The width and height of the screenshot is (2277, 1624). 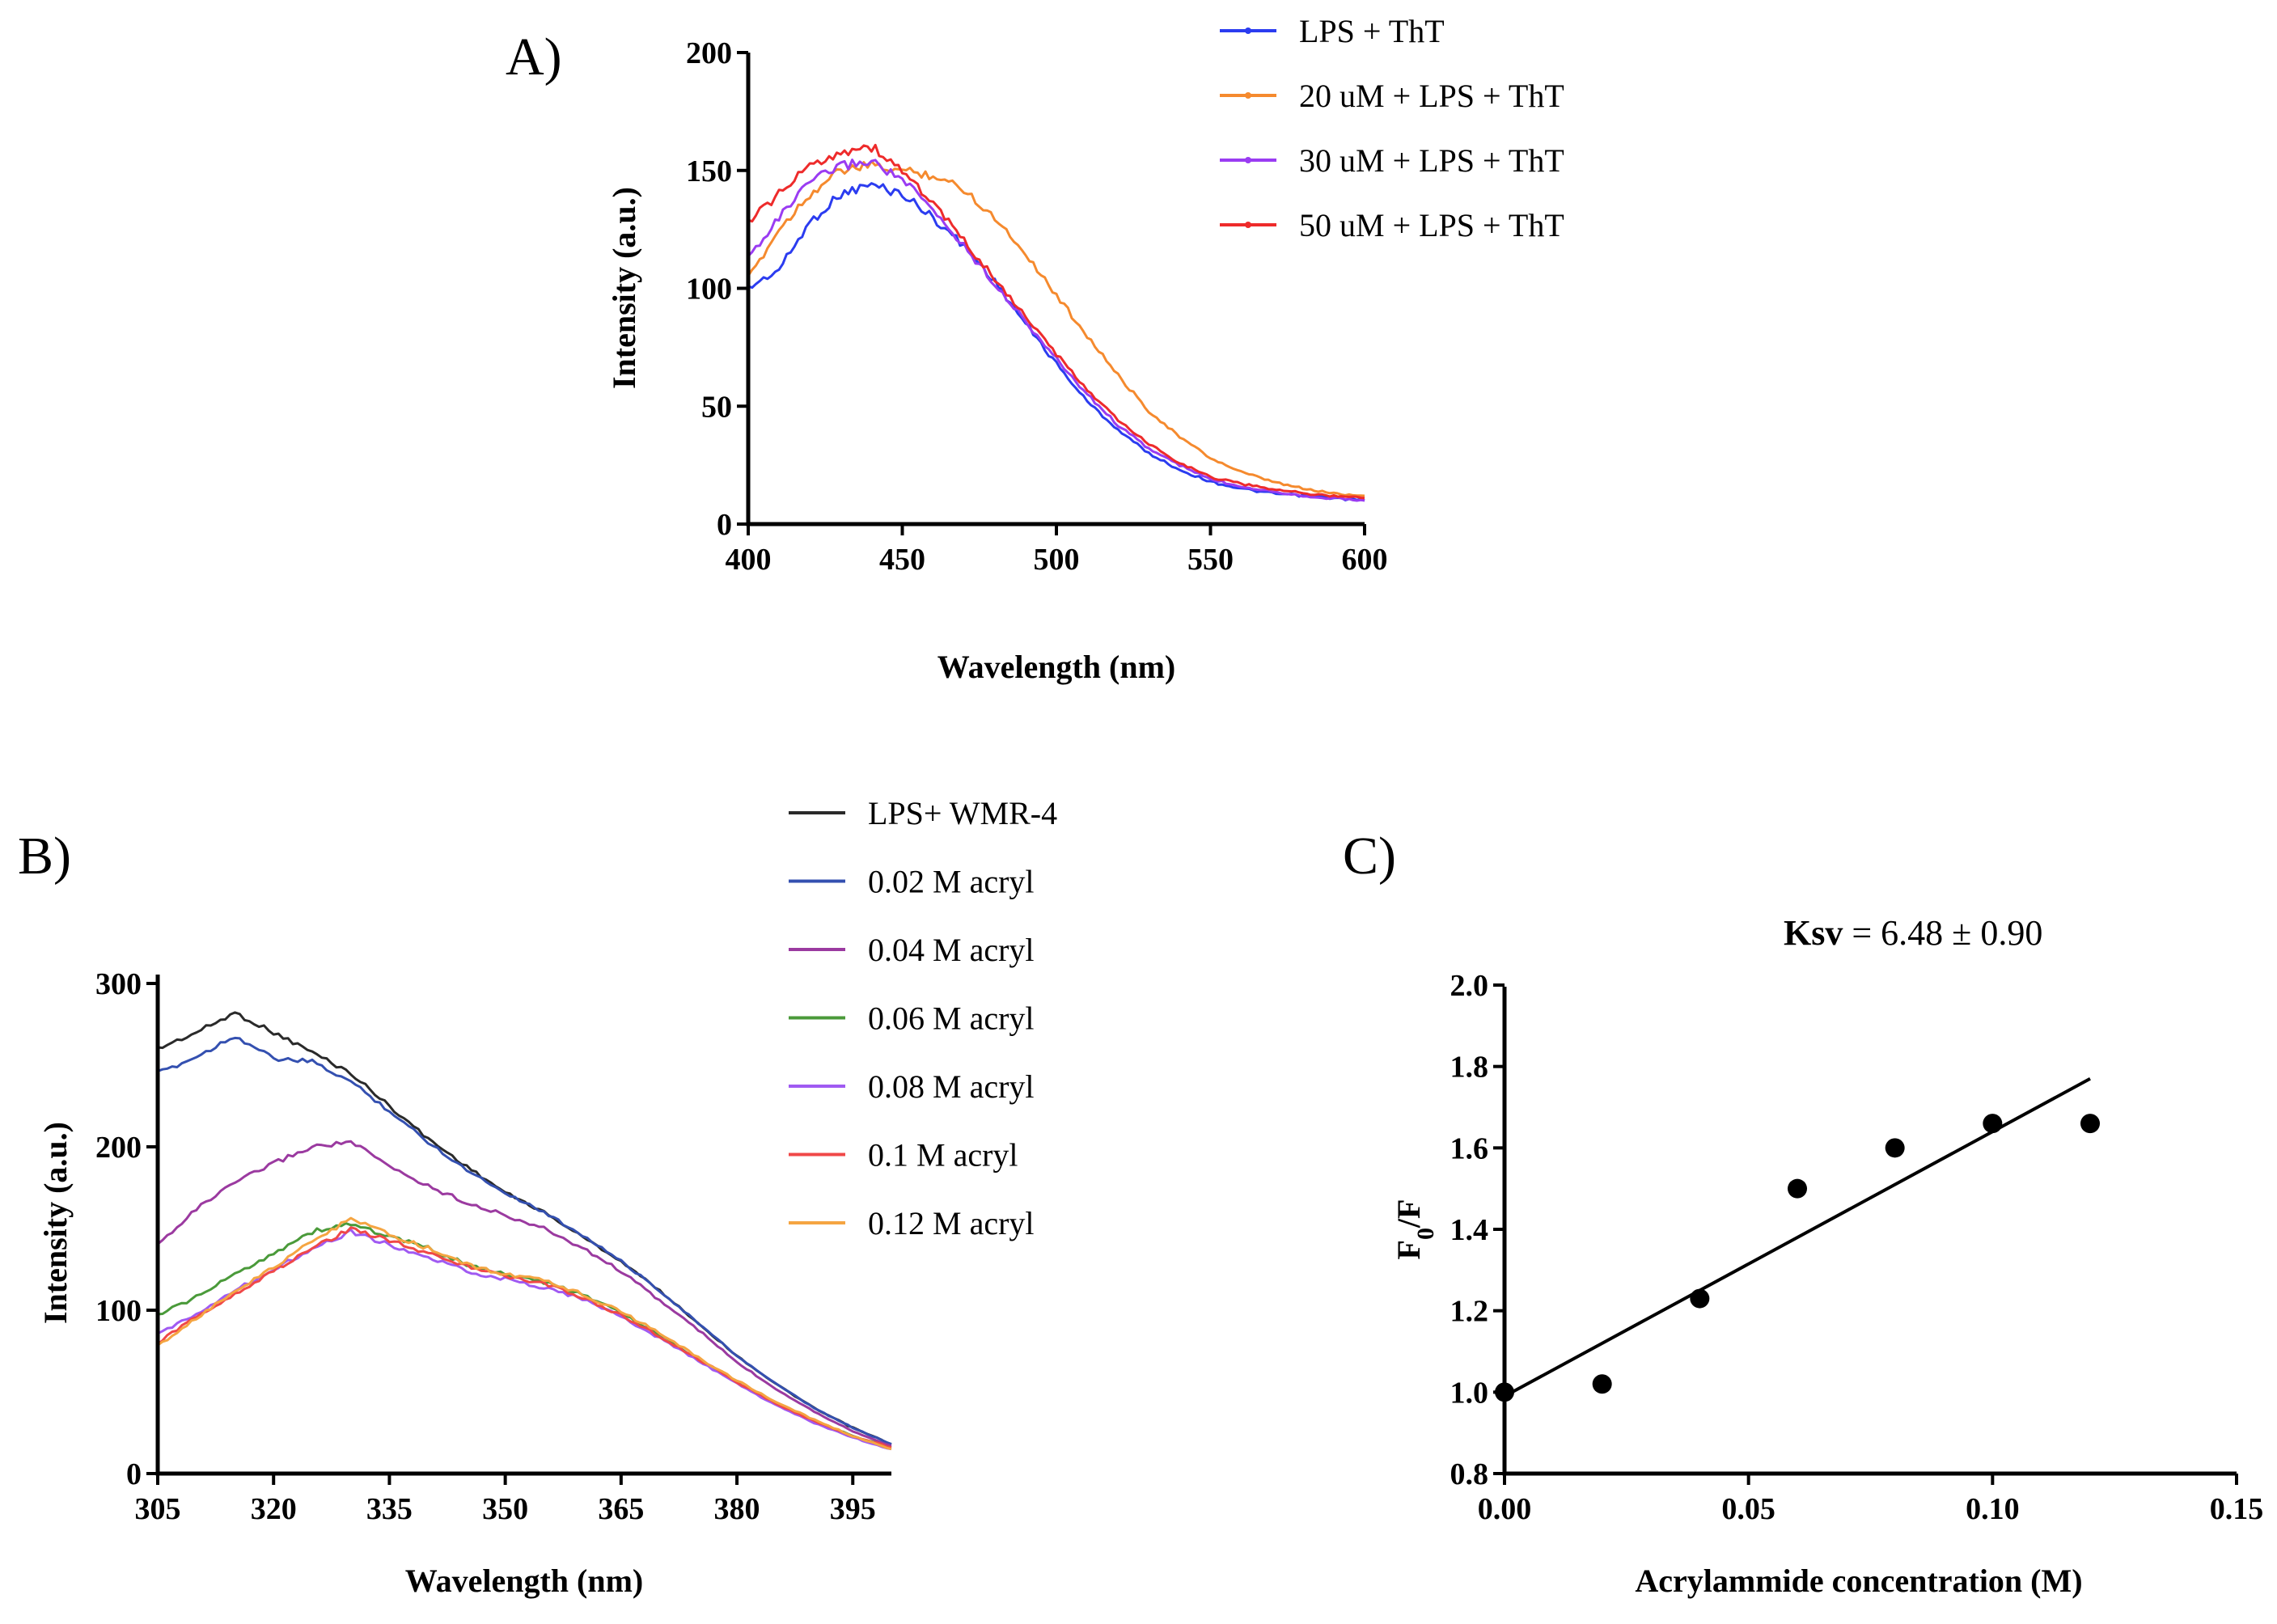 What do you see at coordinates (1408, 1249) in the screenshot?
I see `ylabel-f: F` at bounding box center [1408, 1249].